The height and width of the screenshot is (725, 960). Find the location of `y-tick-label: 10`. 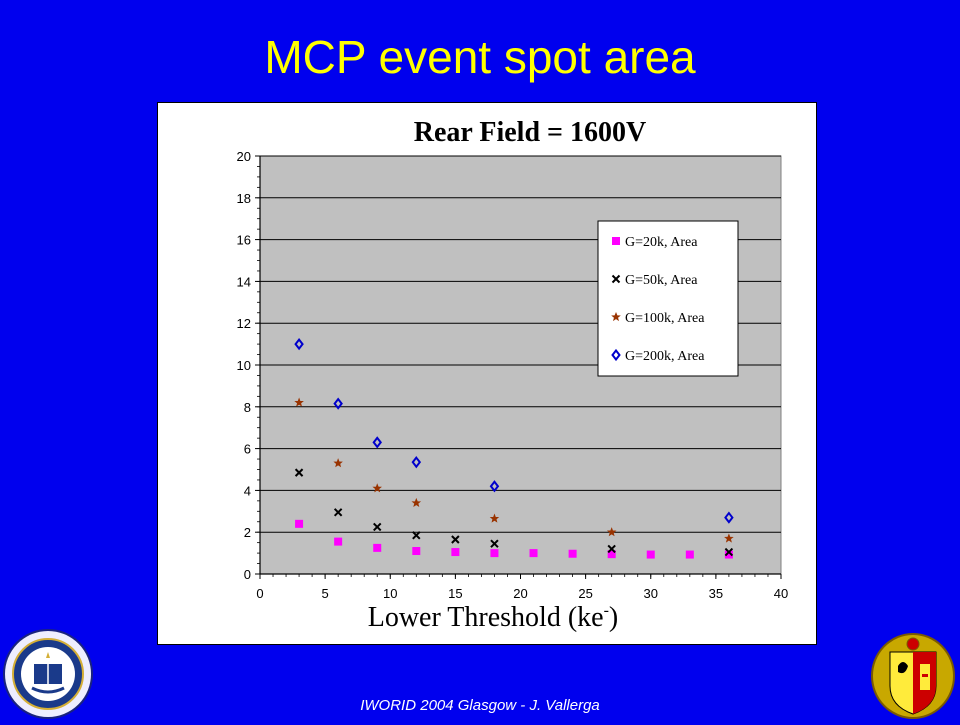

y-tick-label: 10 is located at coordinates (244, 365).